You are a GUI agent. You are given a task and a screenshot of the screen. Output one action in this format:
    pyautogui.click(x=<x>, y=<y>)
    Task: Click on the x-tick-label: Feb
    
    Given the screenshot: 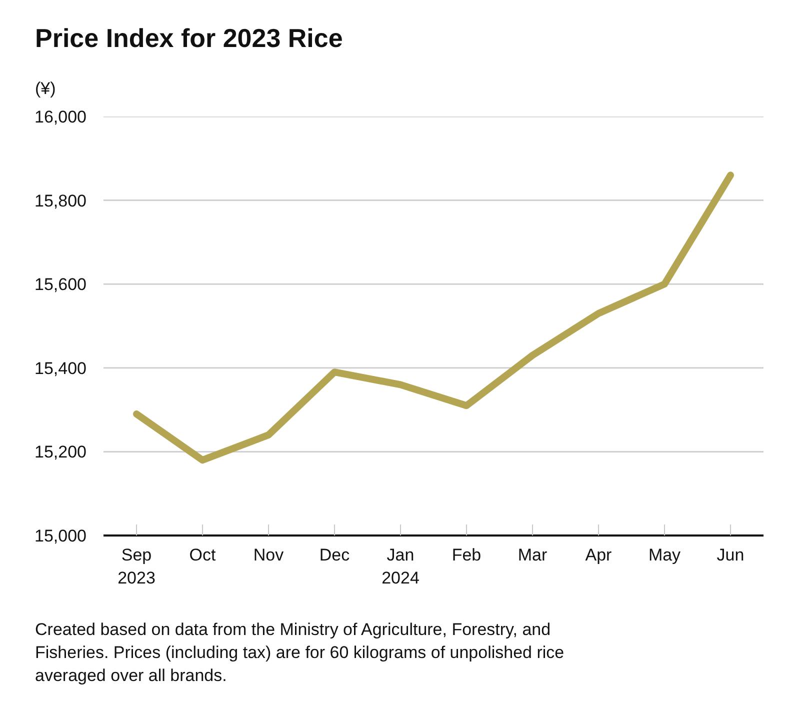 What is the action you would take?
    pyautogui.click(x=467, y=555)
    